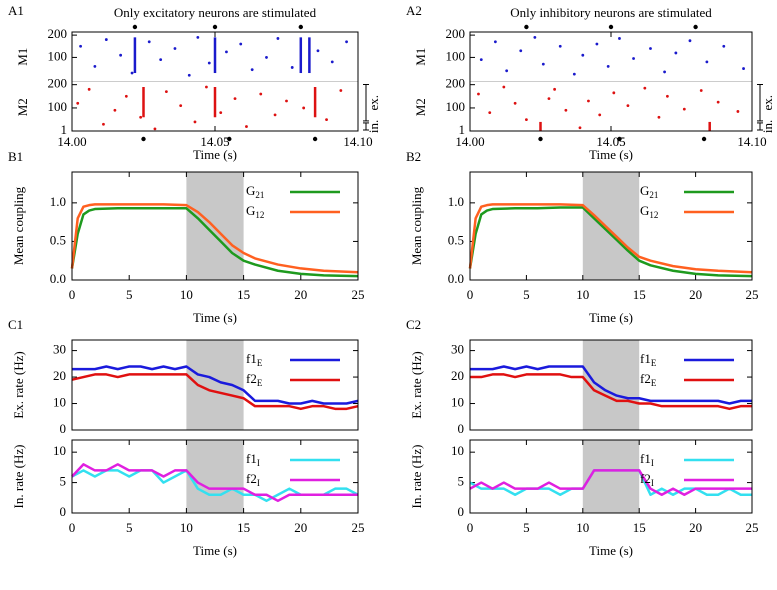 Image resolution: width=777 pixels, height=590 pixels. Describe the element at coordinates (416, 477) in the screenshot. I see `y-axis-label: In. rate (Hz)` at that location.